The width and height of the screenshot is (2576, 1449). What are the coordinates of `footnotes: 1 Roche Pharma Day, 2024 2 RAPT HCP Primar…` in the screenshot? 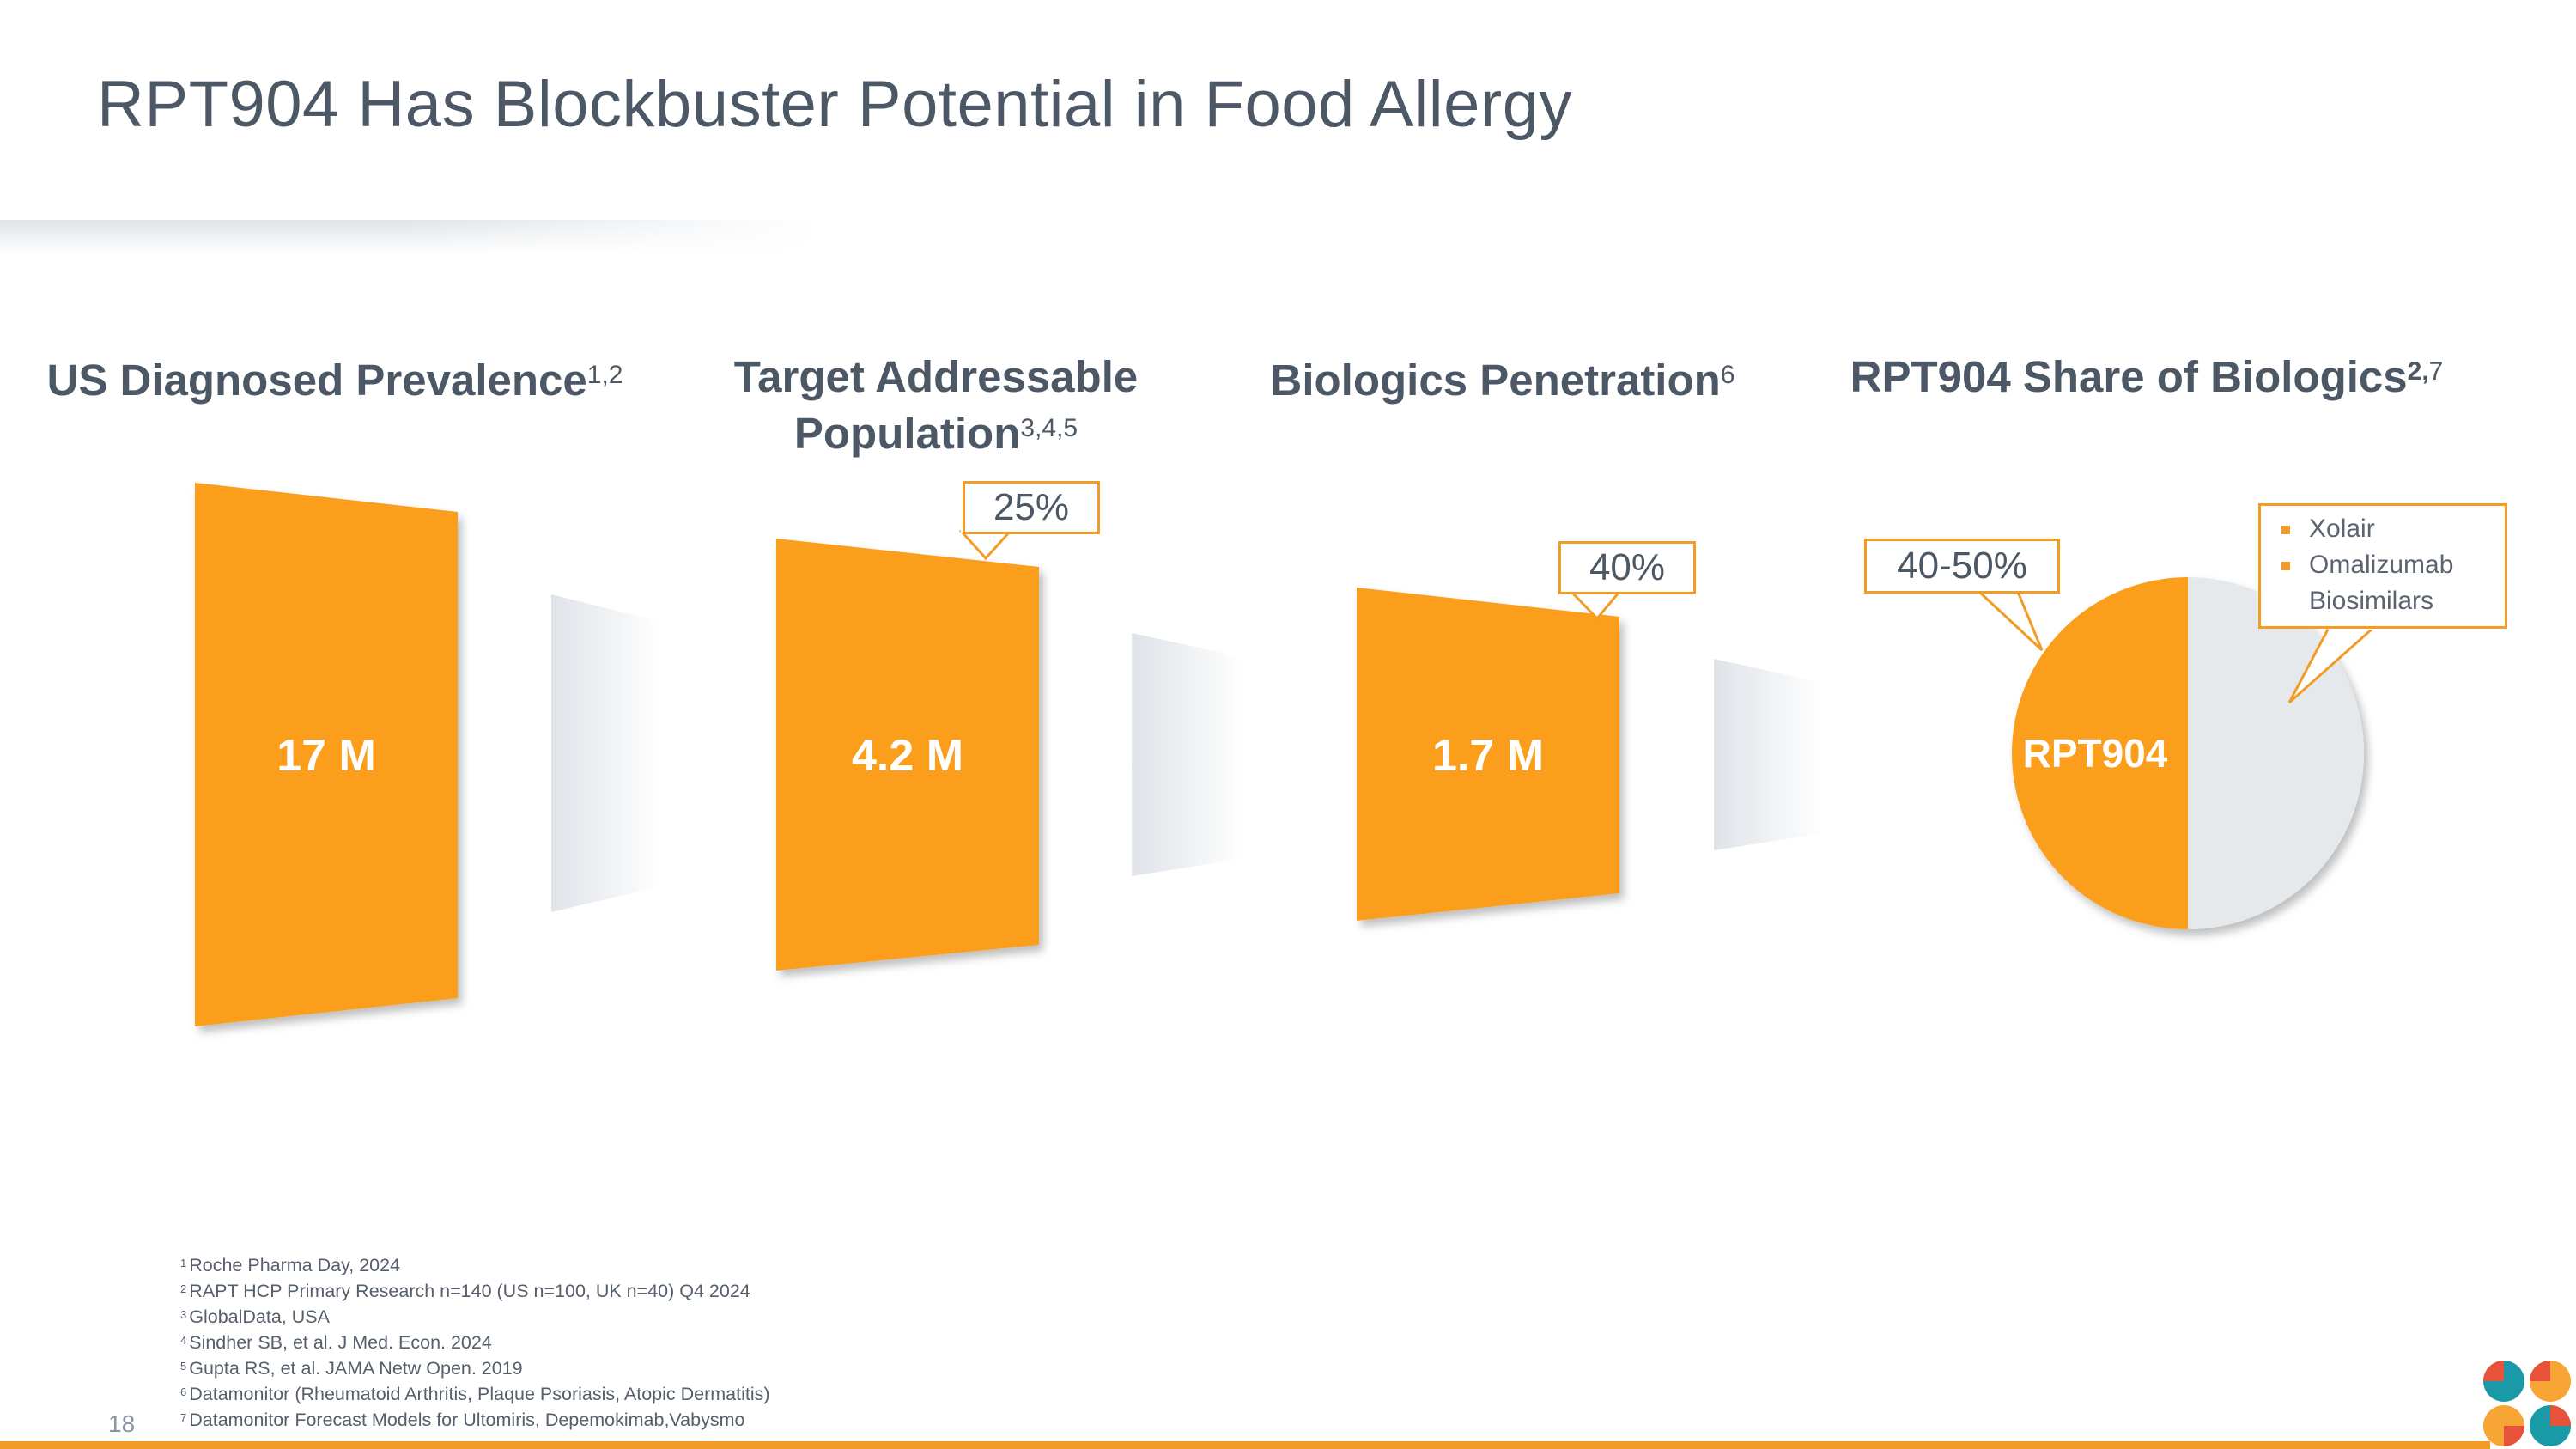 It's located at (475, 1342).